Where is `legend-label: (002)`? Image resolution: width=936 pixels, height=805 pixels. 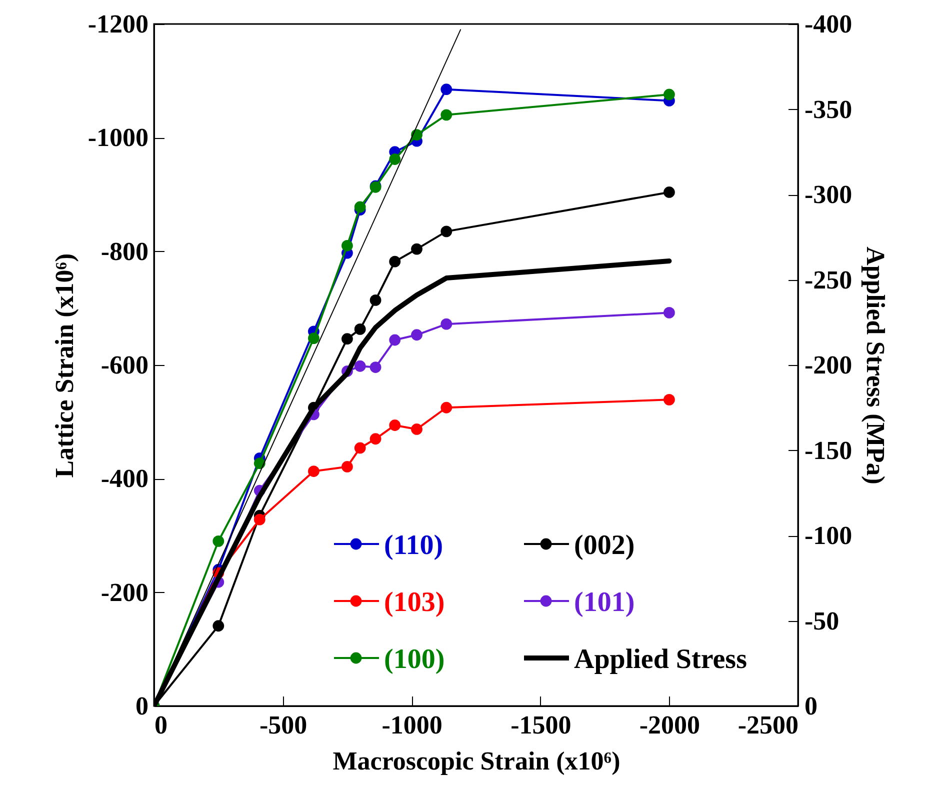
legend-label: (002) is located at coordinates (604, 545).